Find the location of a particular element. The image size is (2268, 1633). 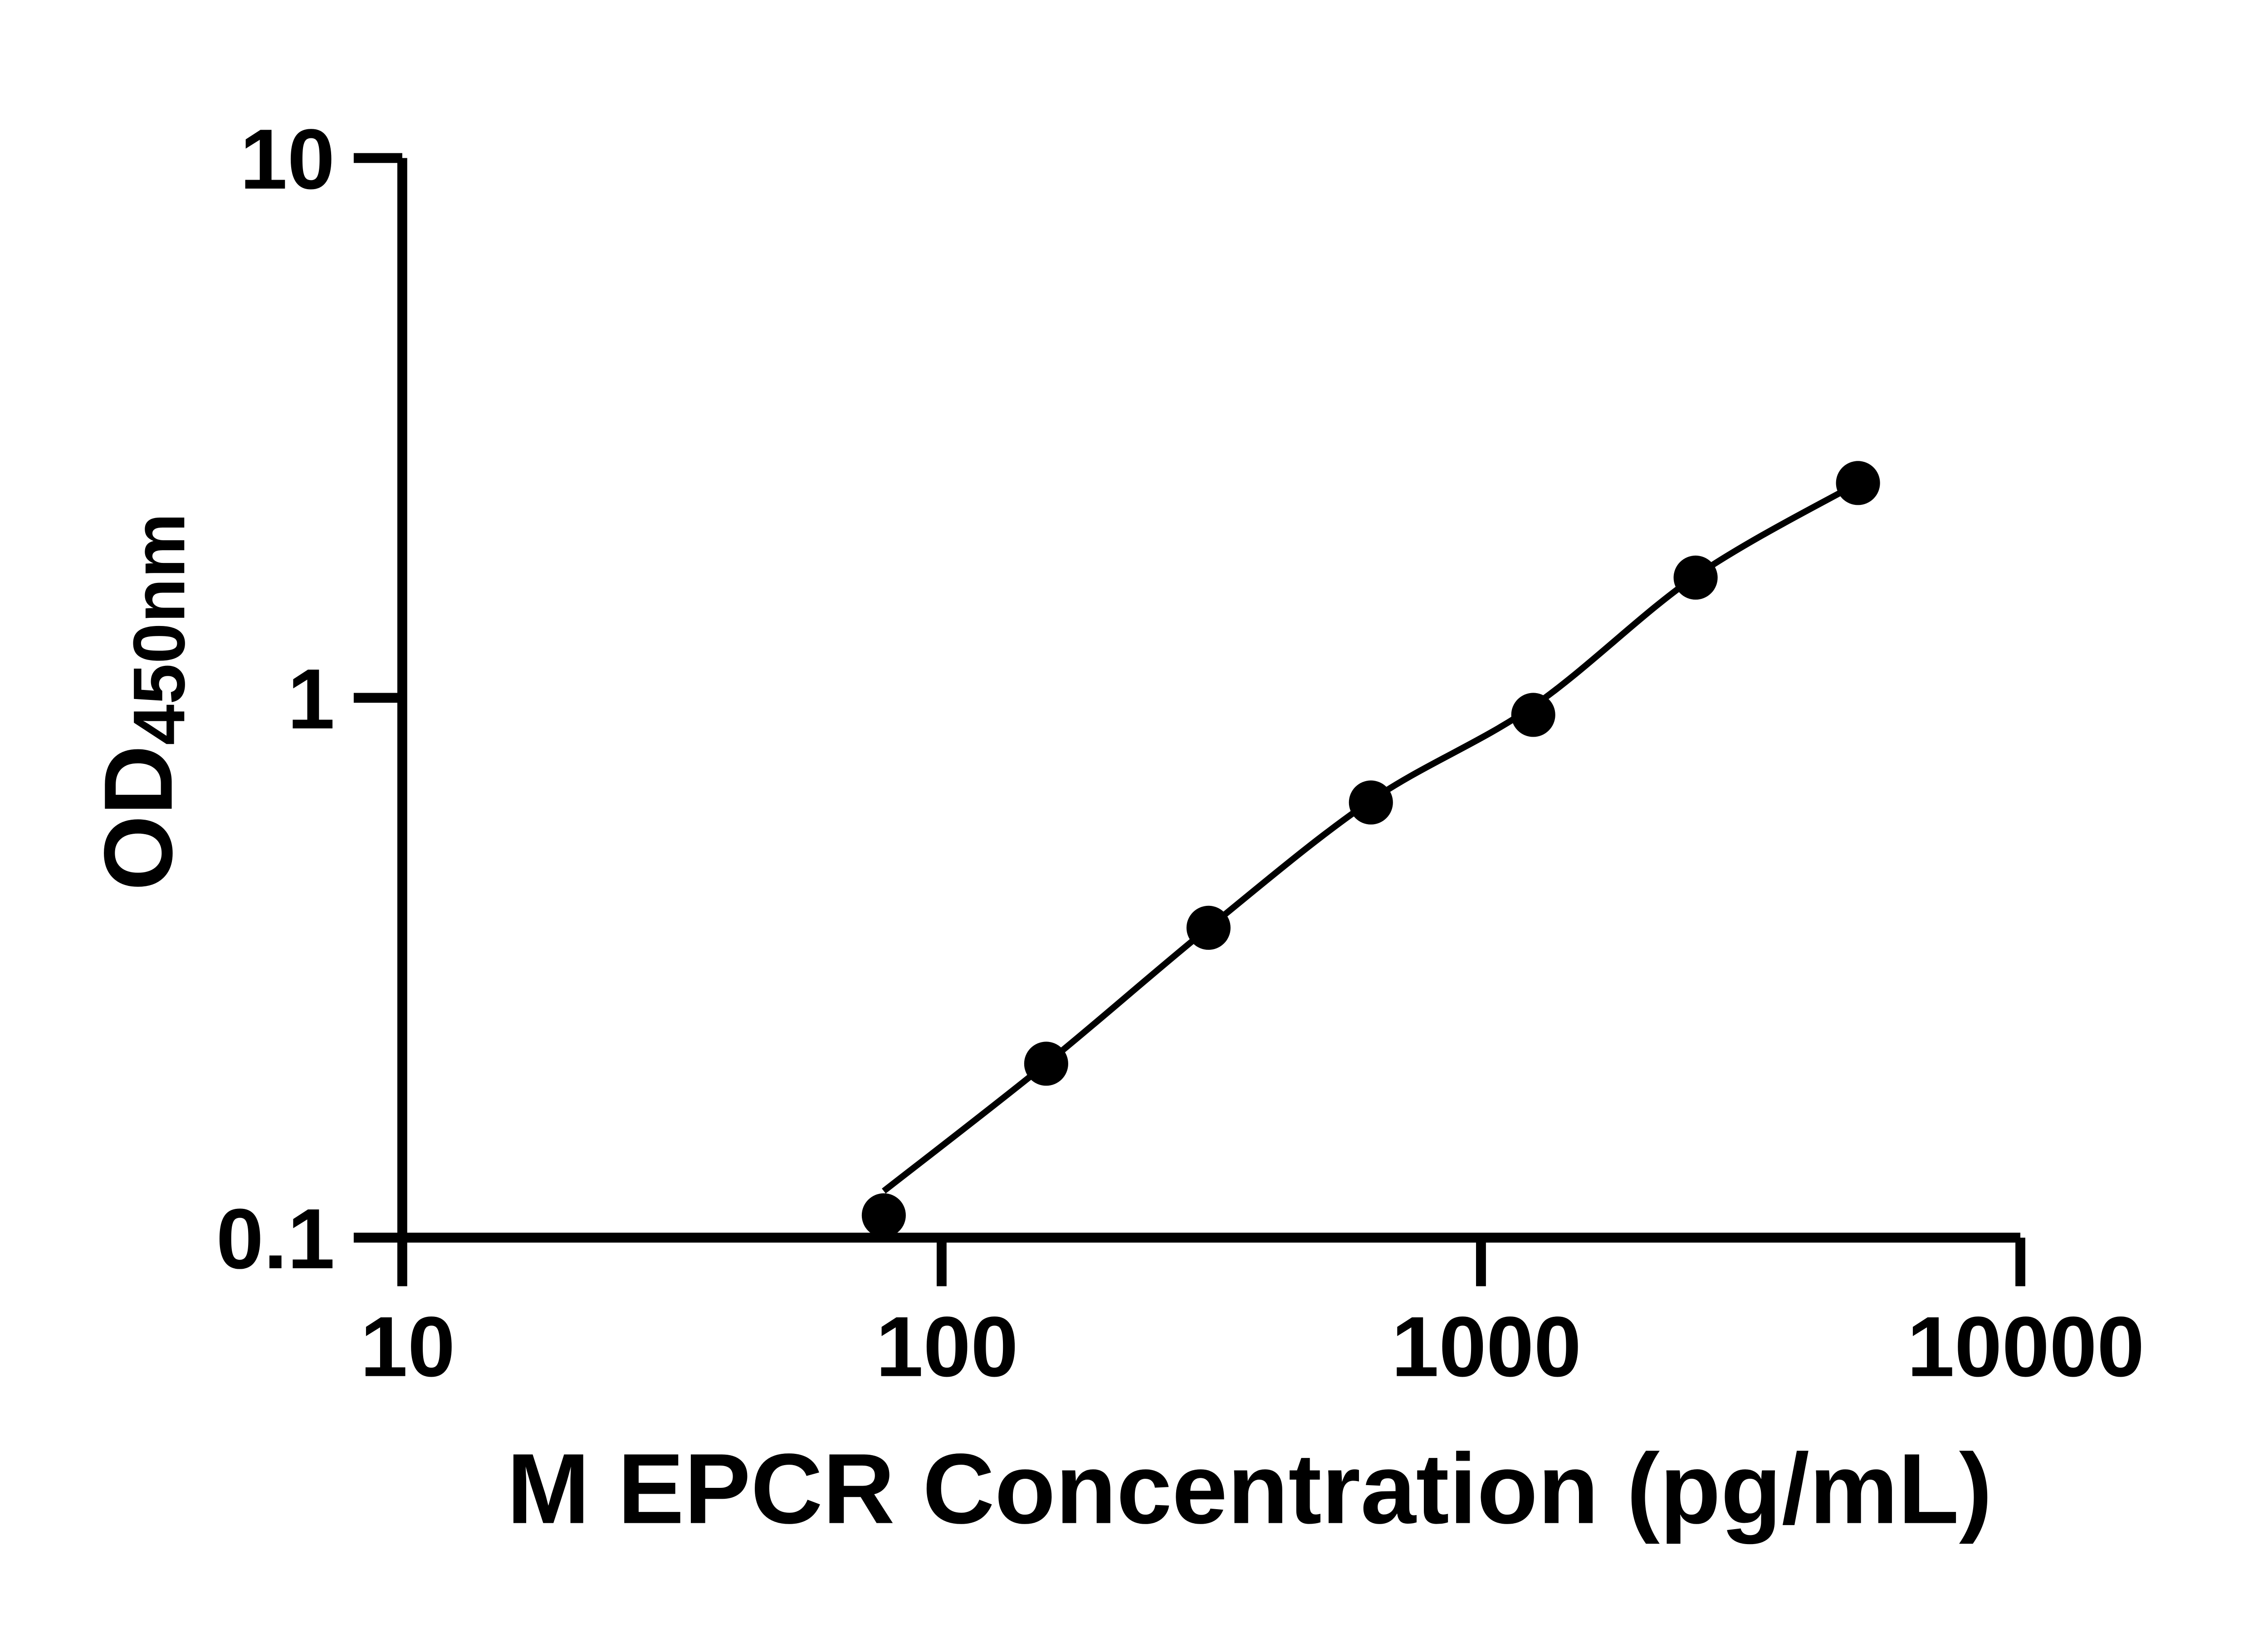

x-axis-tick-labels: 10 100 1000 10000 is located at coordinates (1252, 1346).